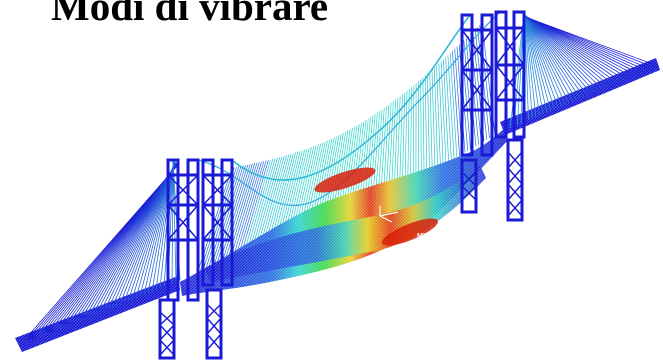  I want to click on left-tower-rear, so click(217, 222).